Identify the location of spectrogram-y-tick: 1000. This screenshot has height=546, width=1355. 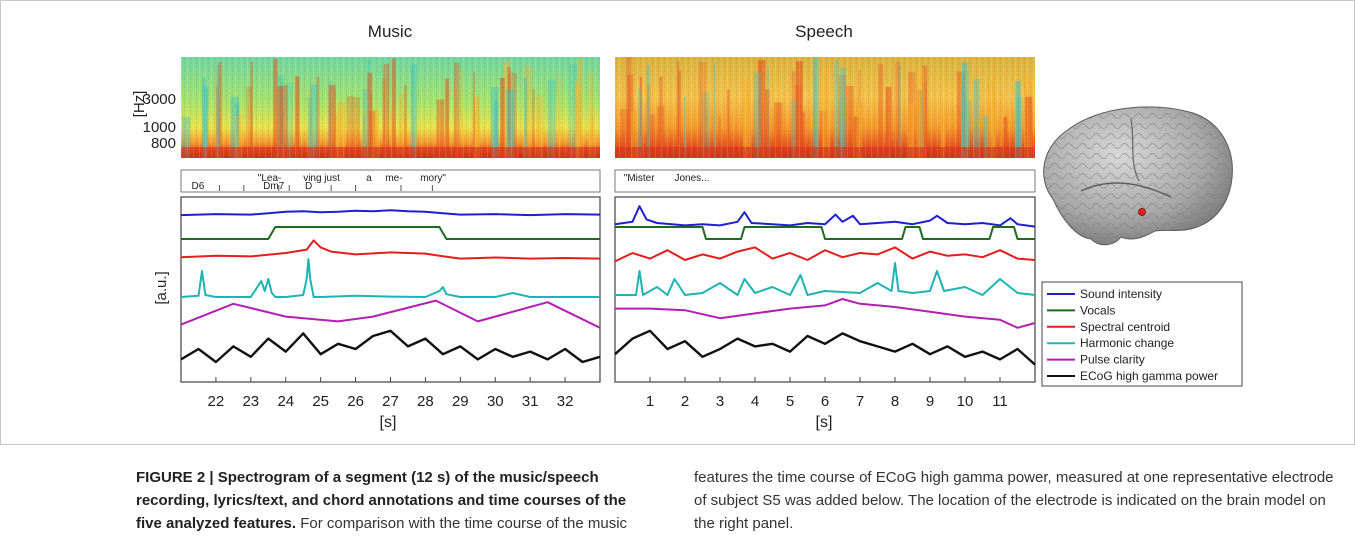
(159, 127).